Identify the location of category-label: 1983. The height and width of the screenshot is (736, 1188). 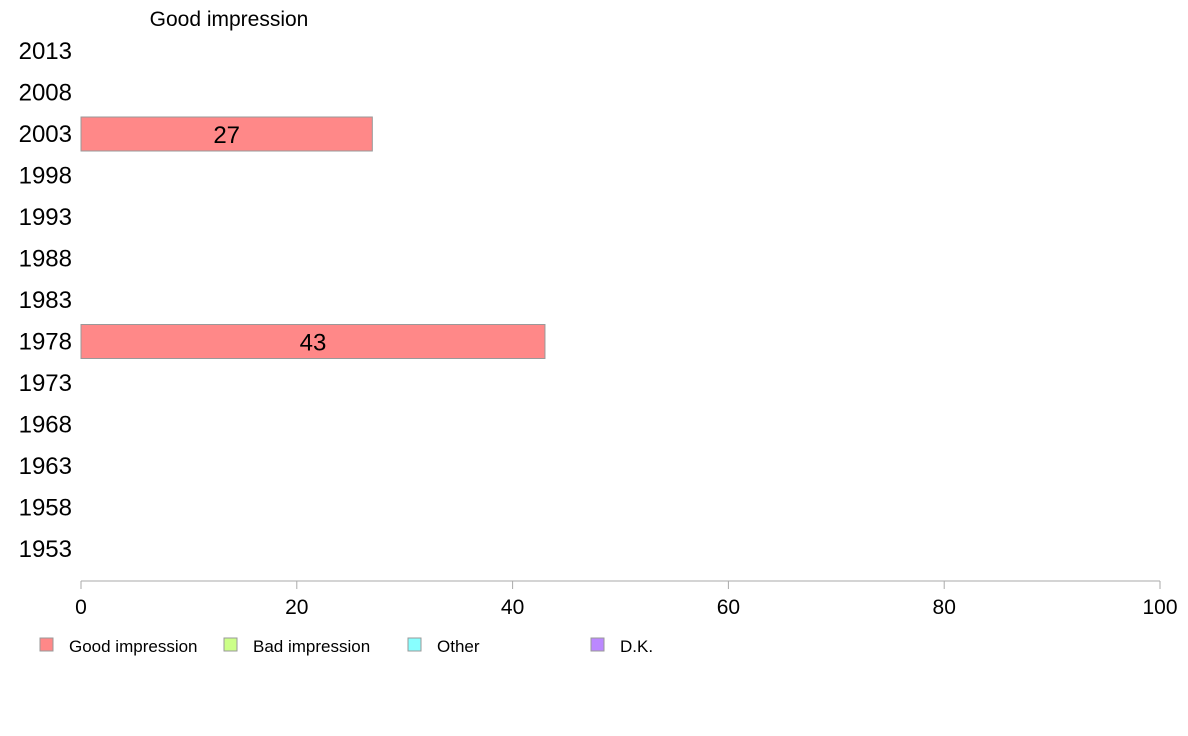
(45, 300).